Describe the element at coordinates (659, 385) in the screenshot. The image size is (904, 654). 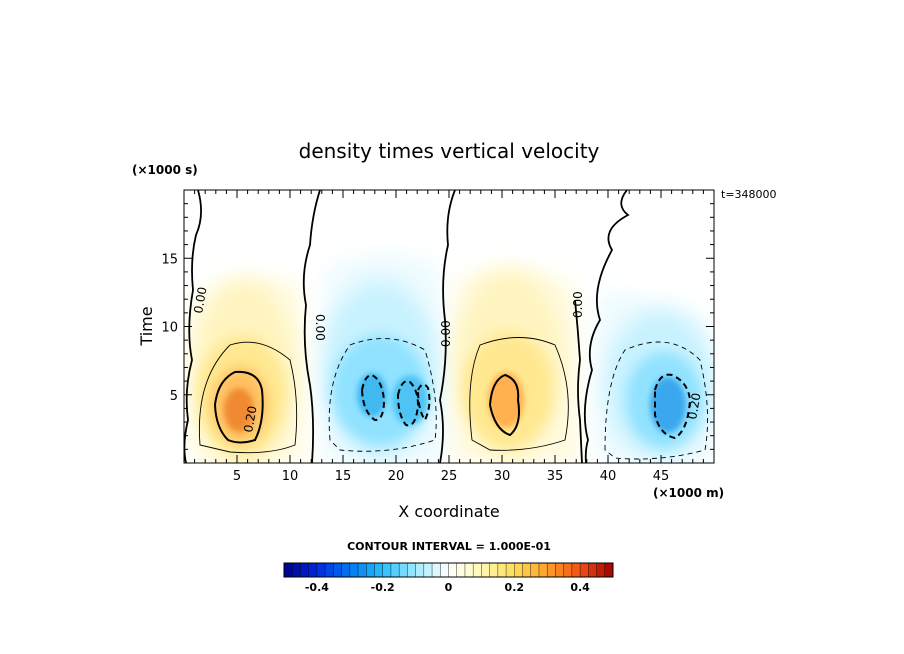
I see `negative-lobe-far-east` at that location.